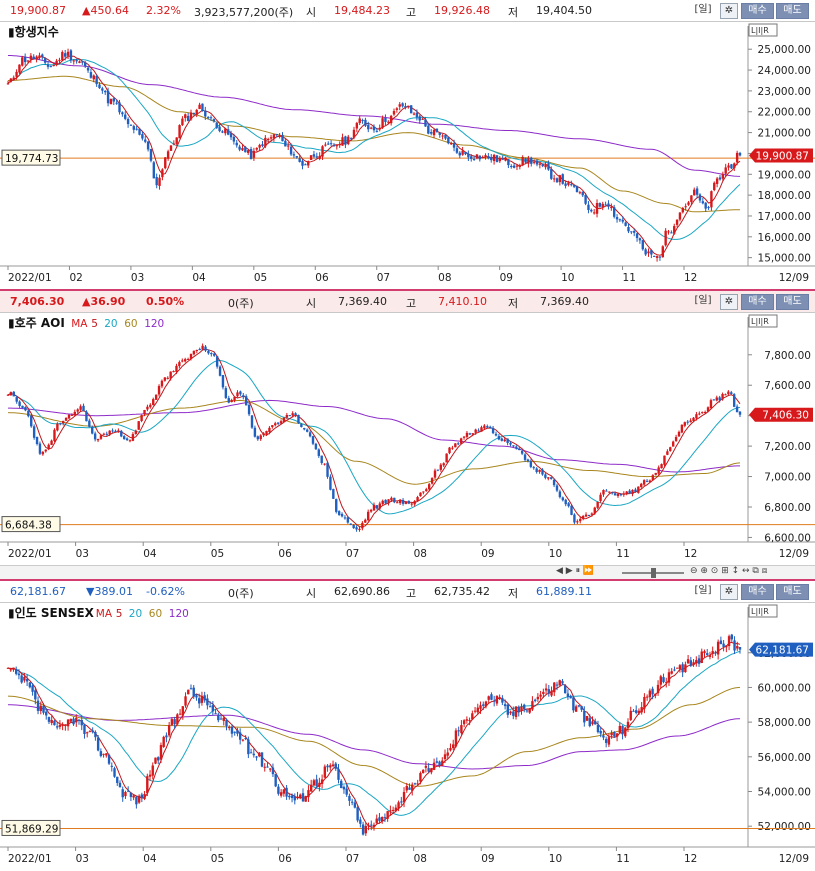 The image size is (815, 871). I want to click on x-tick-label: 2022/01, so click(30, 554).